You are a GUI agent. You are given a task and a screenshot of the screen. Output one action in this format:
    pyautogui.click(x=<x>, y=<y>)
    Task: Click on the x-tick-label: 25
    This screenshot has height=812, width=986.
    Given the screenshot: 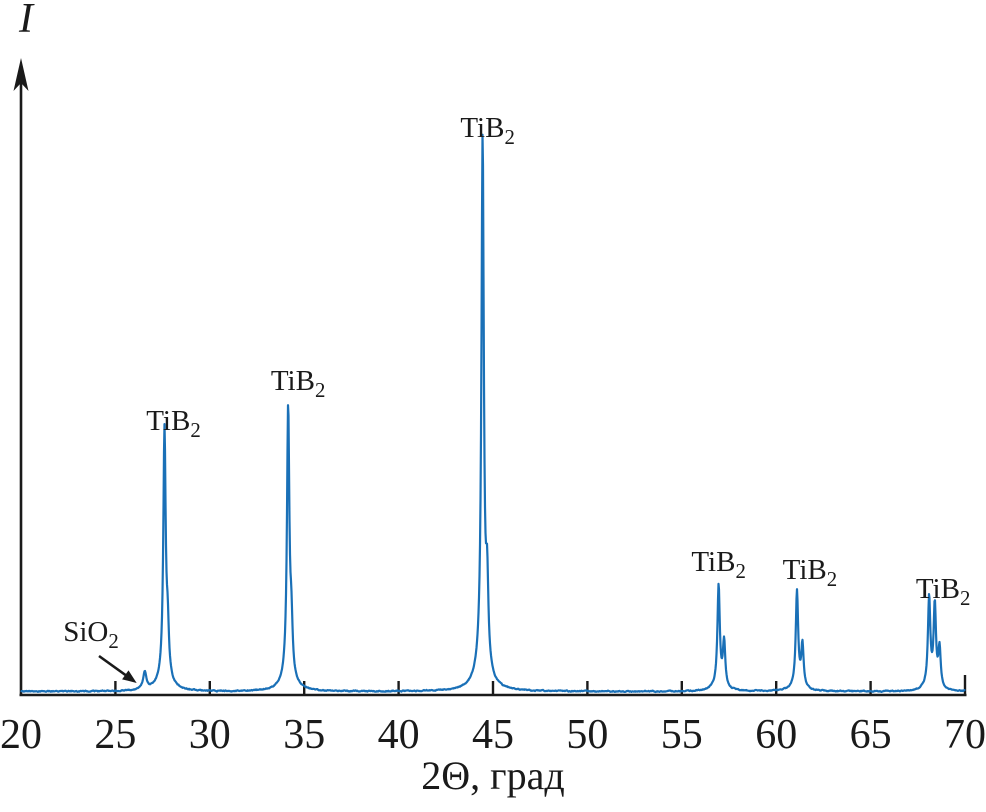 What is the action you would take?
    pyautogui.click(x=115, y=735)
    